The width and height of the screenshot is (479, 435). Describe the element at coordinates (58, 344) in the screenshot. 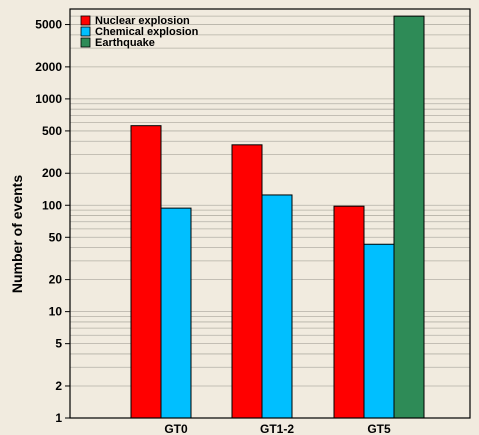

I see `y-tick-label: 5` at that location.